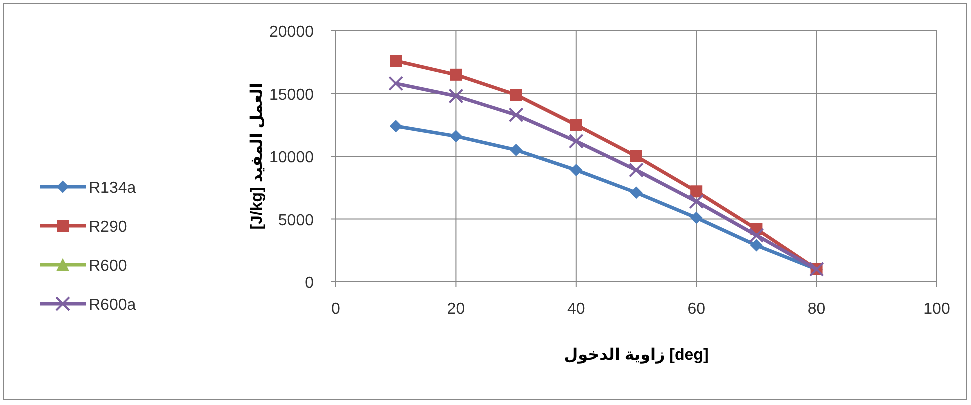 This screenshot has height=405, width=971. What do you see at coordinates (292, 95) in the screenshot?
I see `y-tick-label: 15000` at bounding box center [292, 95].